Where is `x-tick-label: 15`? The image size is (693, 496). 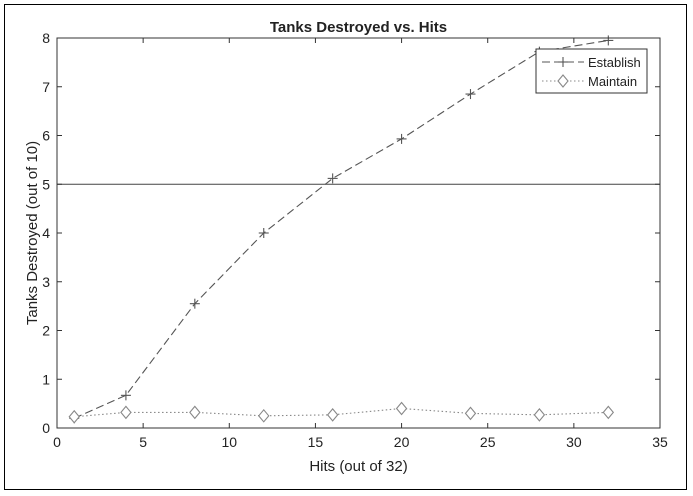 x-tick-label: 15 is located at coordinates (316, 442).